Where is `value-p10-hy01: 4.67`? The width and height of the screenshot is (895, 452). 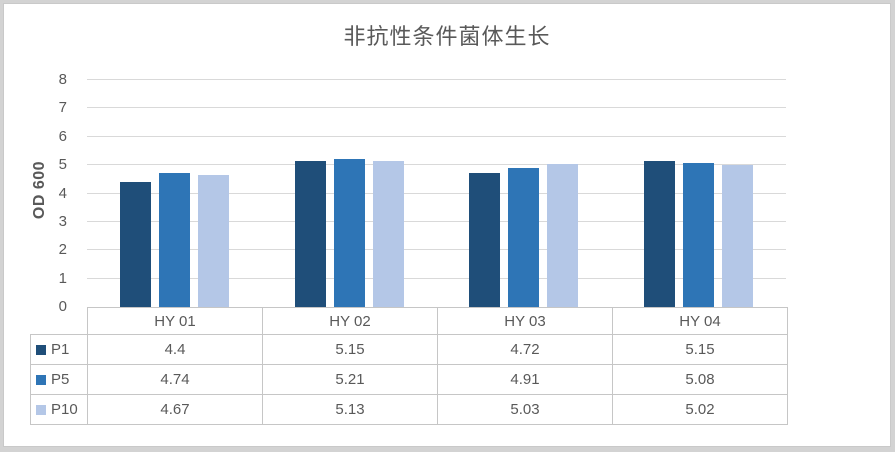
value-p10-hy01: 4.67 is located at coordinates (175, 409).